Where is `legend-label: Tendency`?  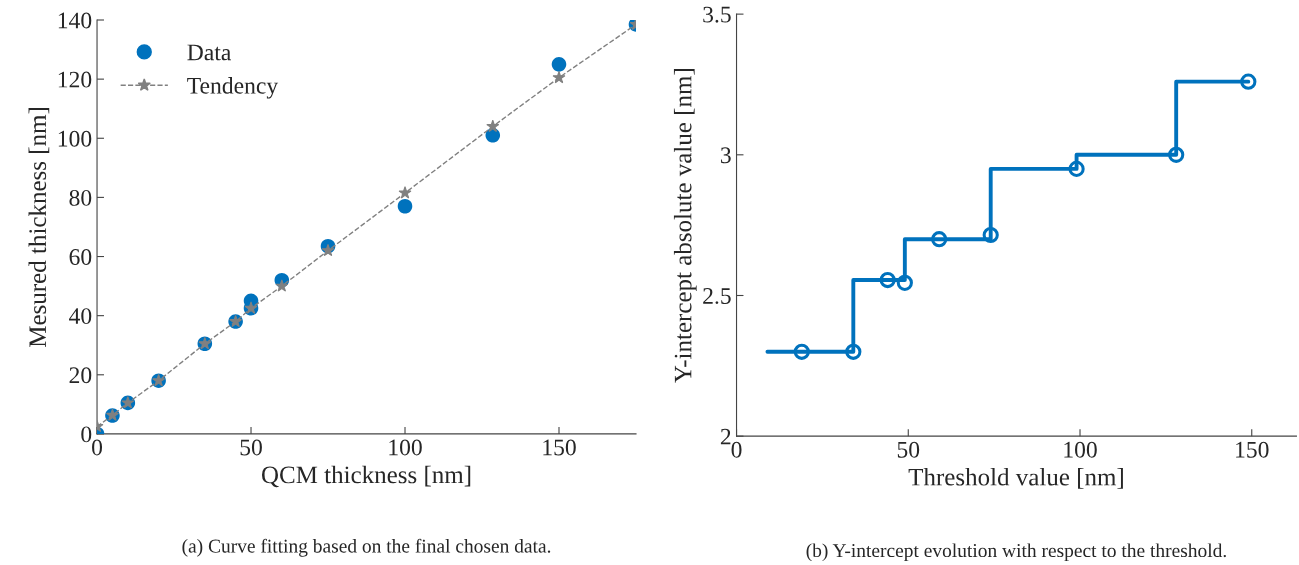
legend-label: Tendency is located at coordinates (233, 88).